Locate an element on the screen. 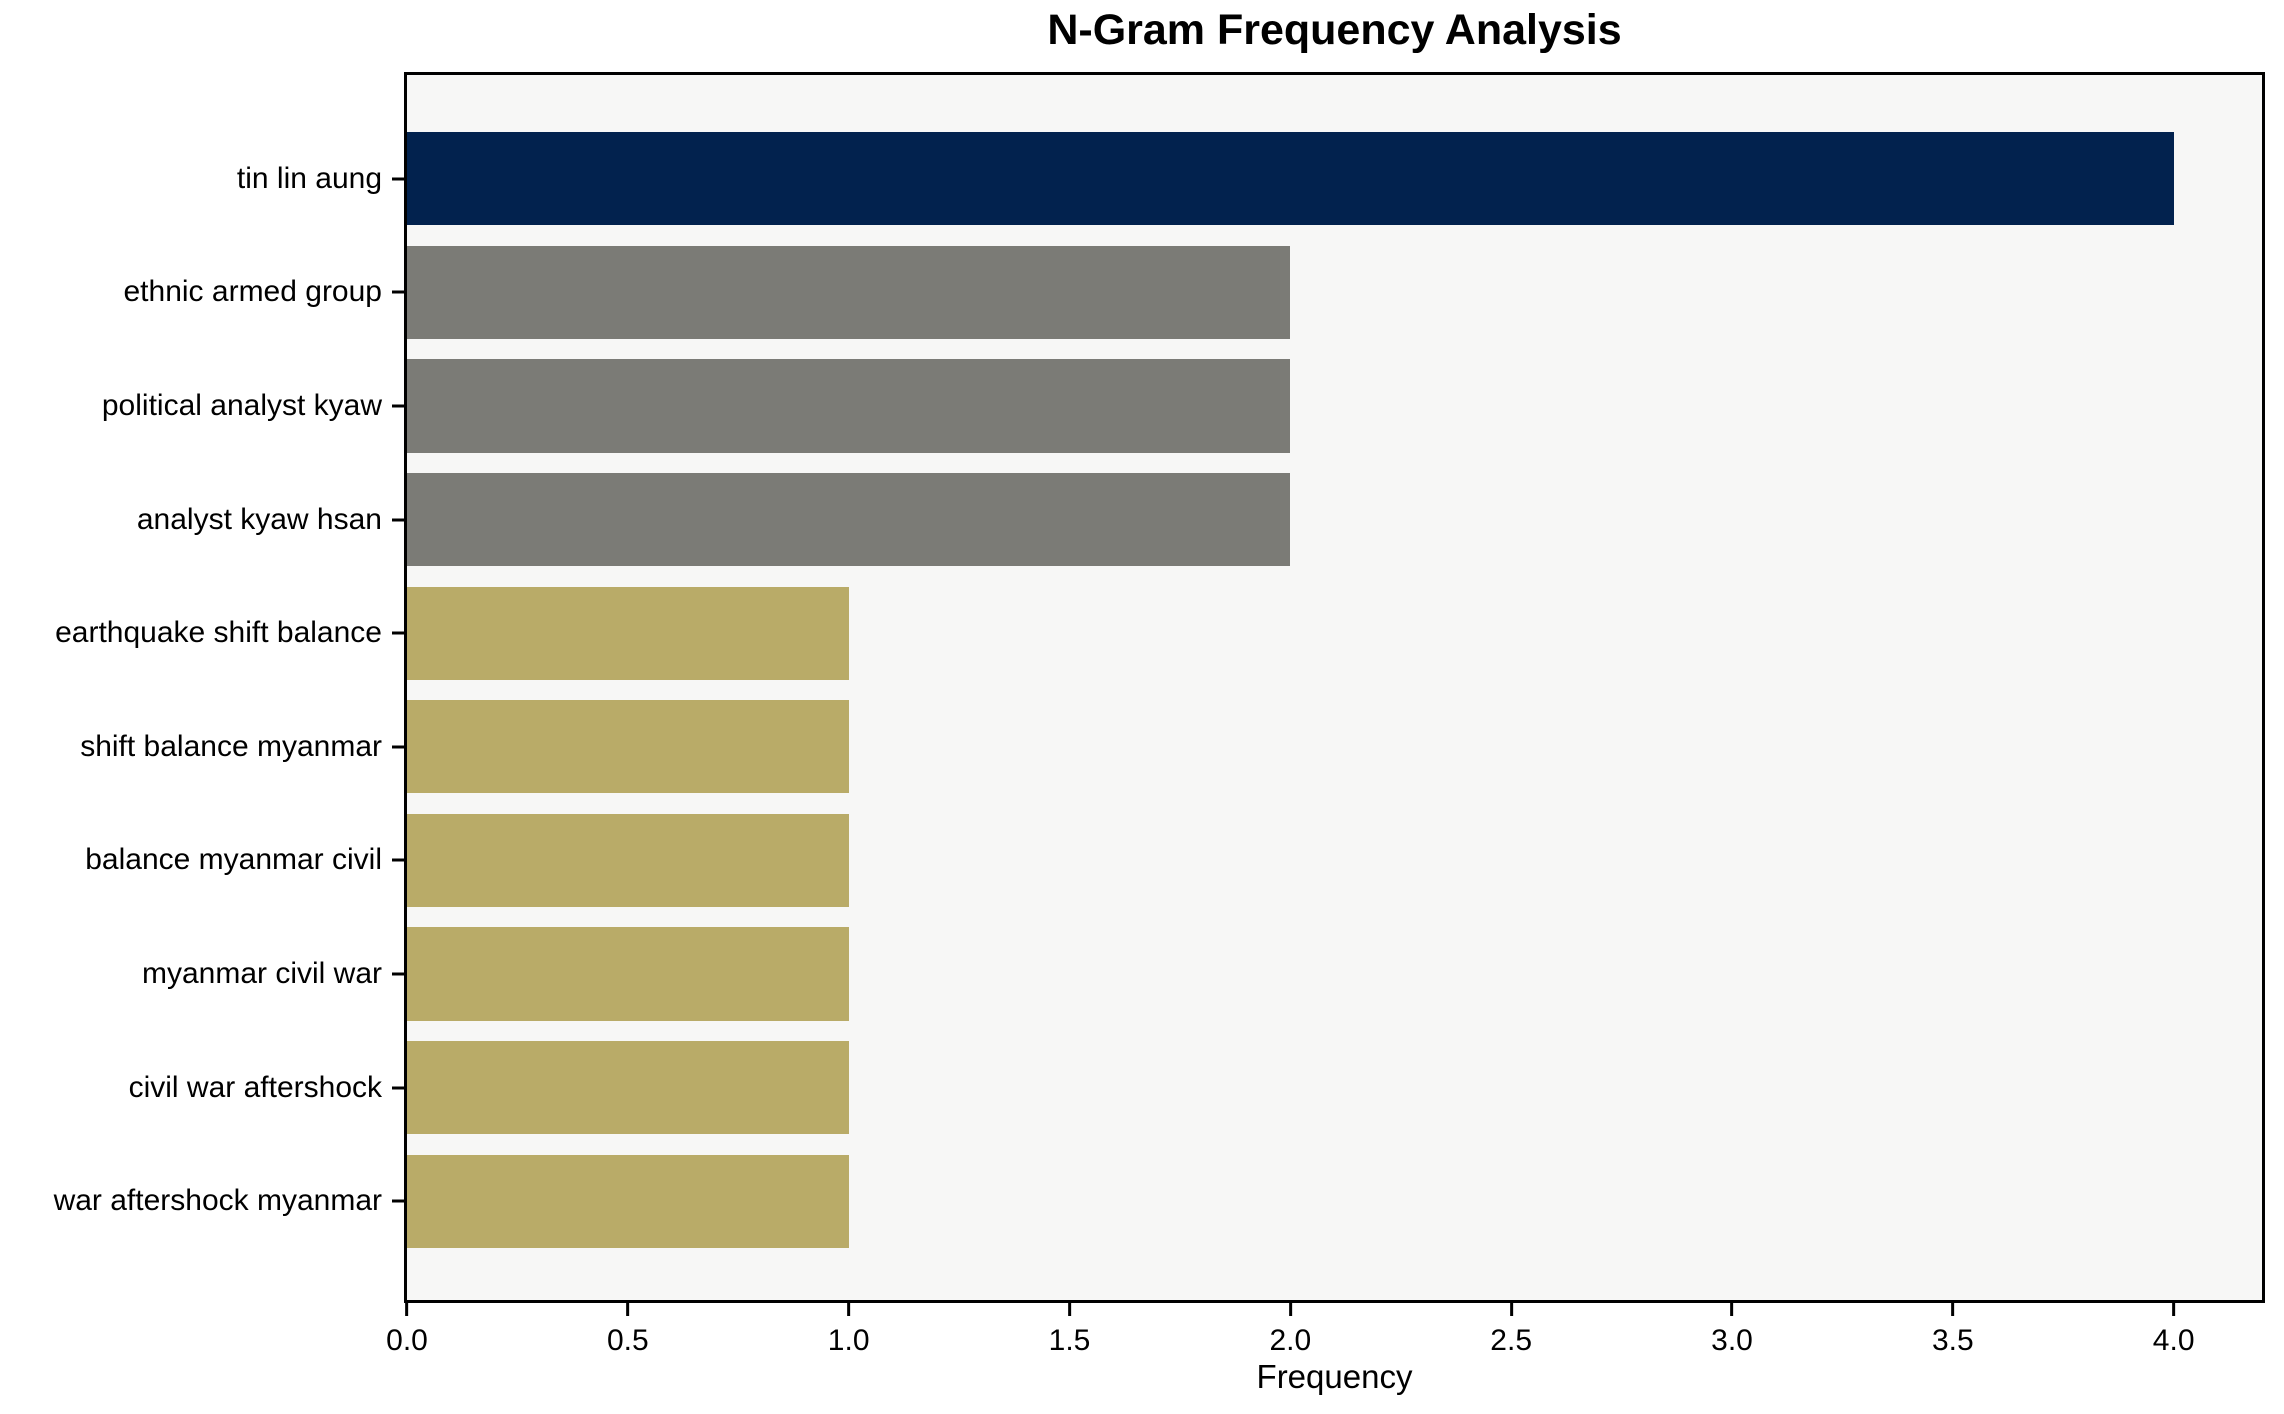  category-label: analyst kyaw hsan is located at coordinates (259, 519).